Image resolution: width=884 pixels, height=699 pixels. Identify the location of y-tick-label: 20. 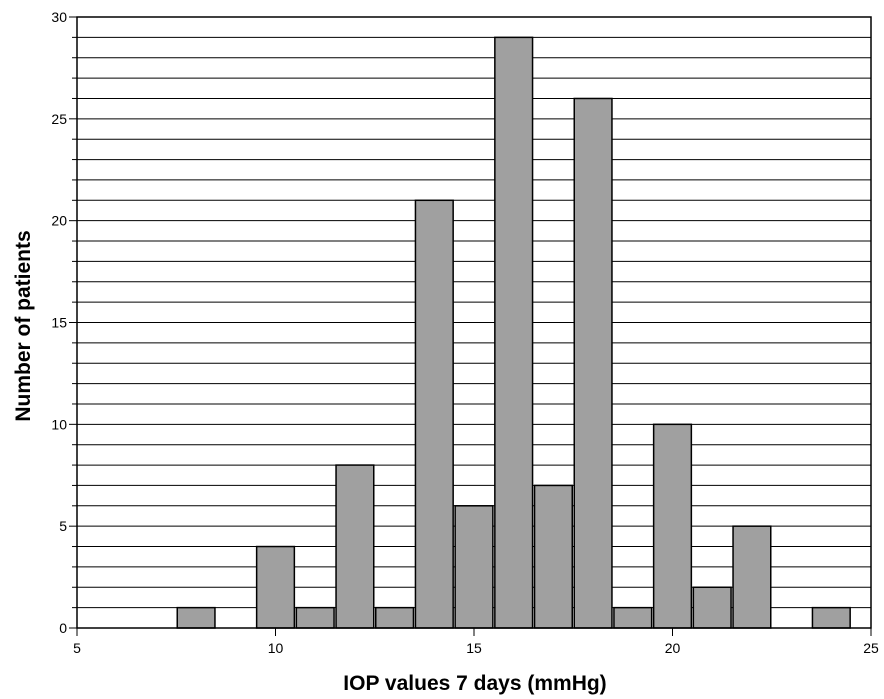
(59, 221).